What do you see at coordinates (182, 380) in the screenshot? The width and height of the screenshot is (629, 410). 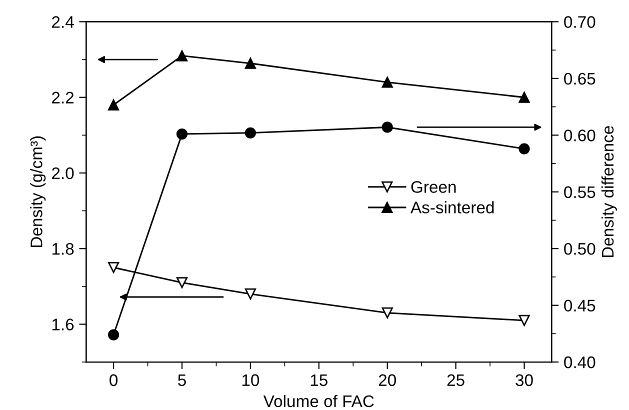 I see `x-tick-label: 5` at bounding box center [182, 380].